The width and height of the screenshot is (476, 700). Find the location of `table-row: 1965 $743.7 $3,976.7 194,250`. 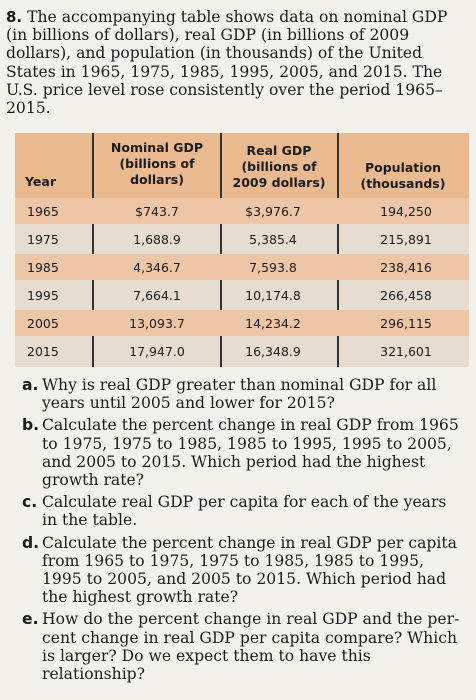

table-row: 1965 $743.7 $3,976.7 194,250 is located at coordinates (242, 211).